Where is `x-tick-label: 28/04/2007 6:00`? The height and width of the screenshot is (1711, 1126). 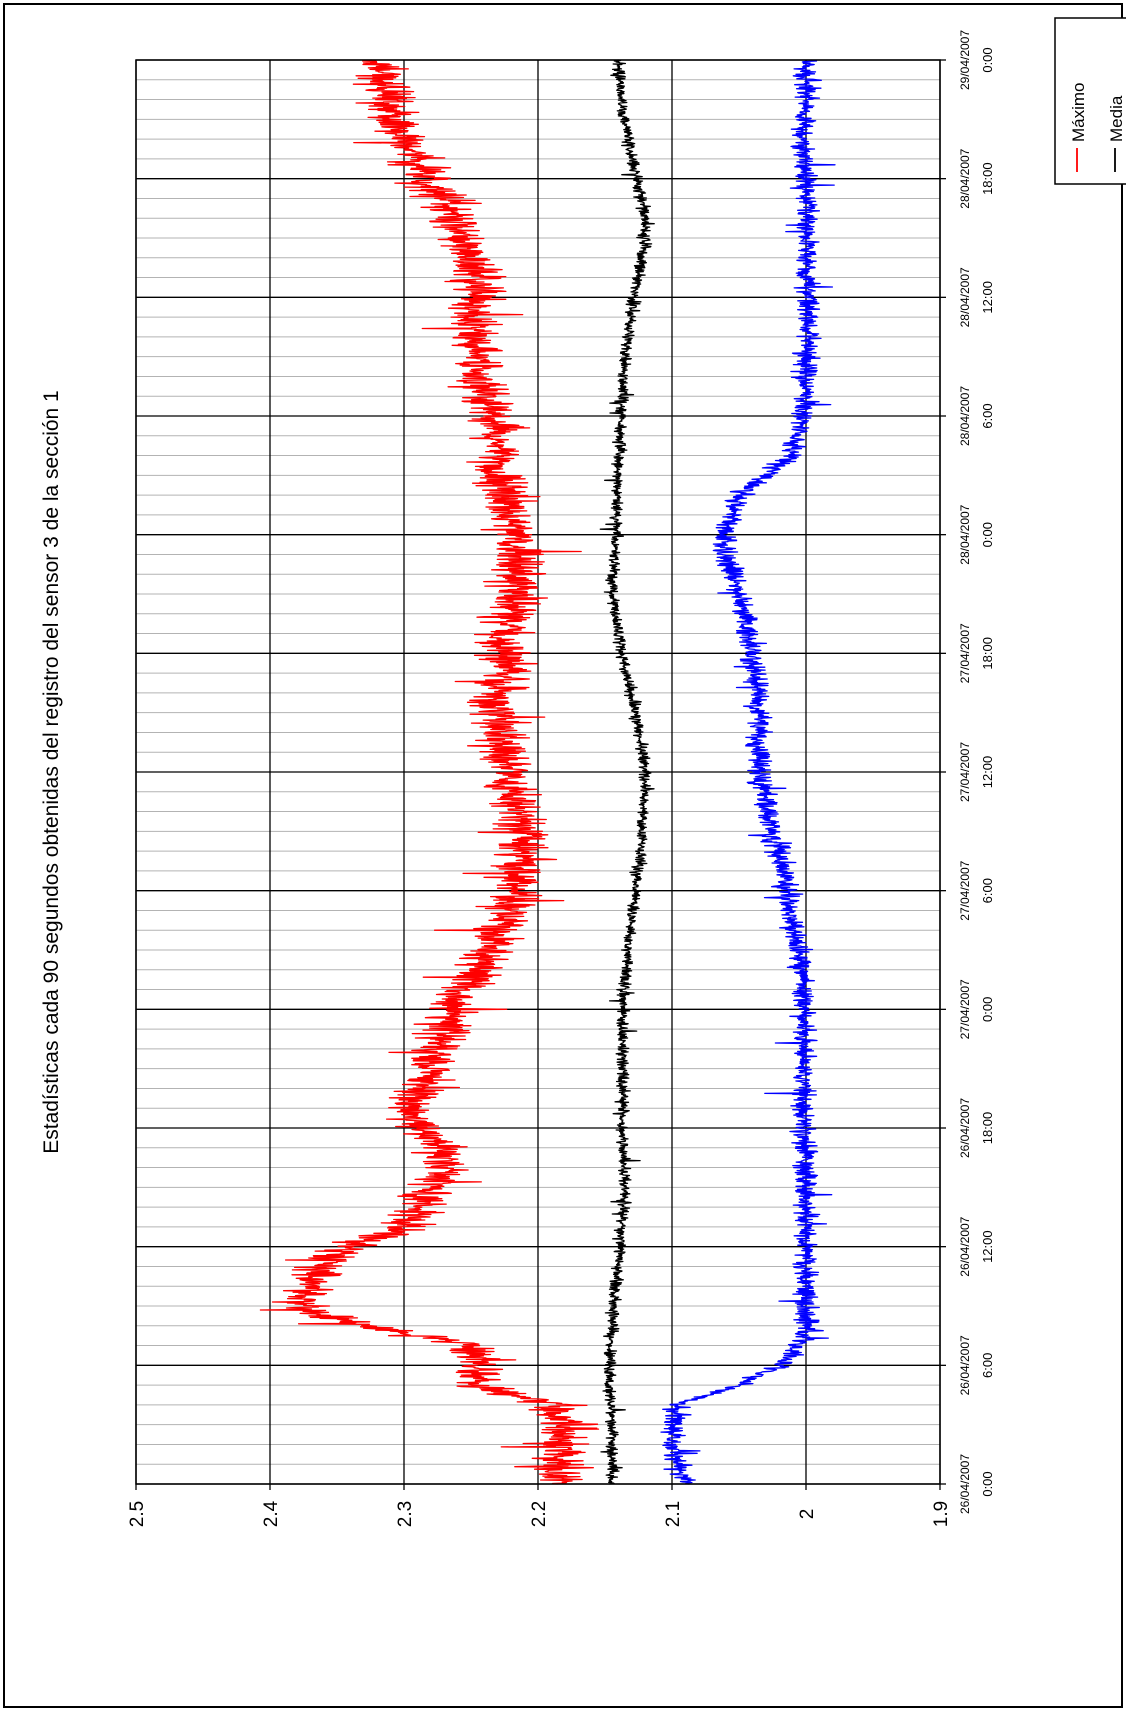
x-tick-label: 28/04/2007 6:00 is located at coordinates (976, 416).